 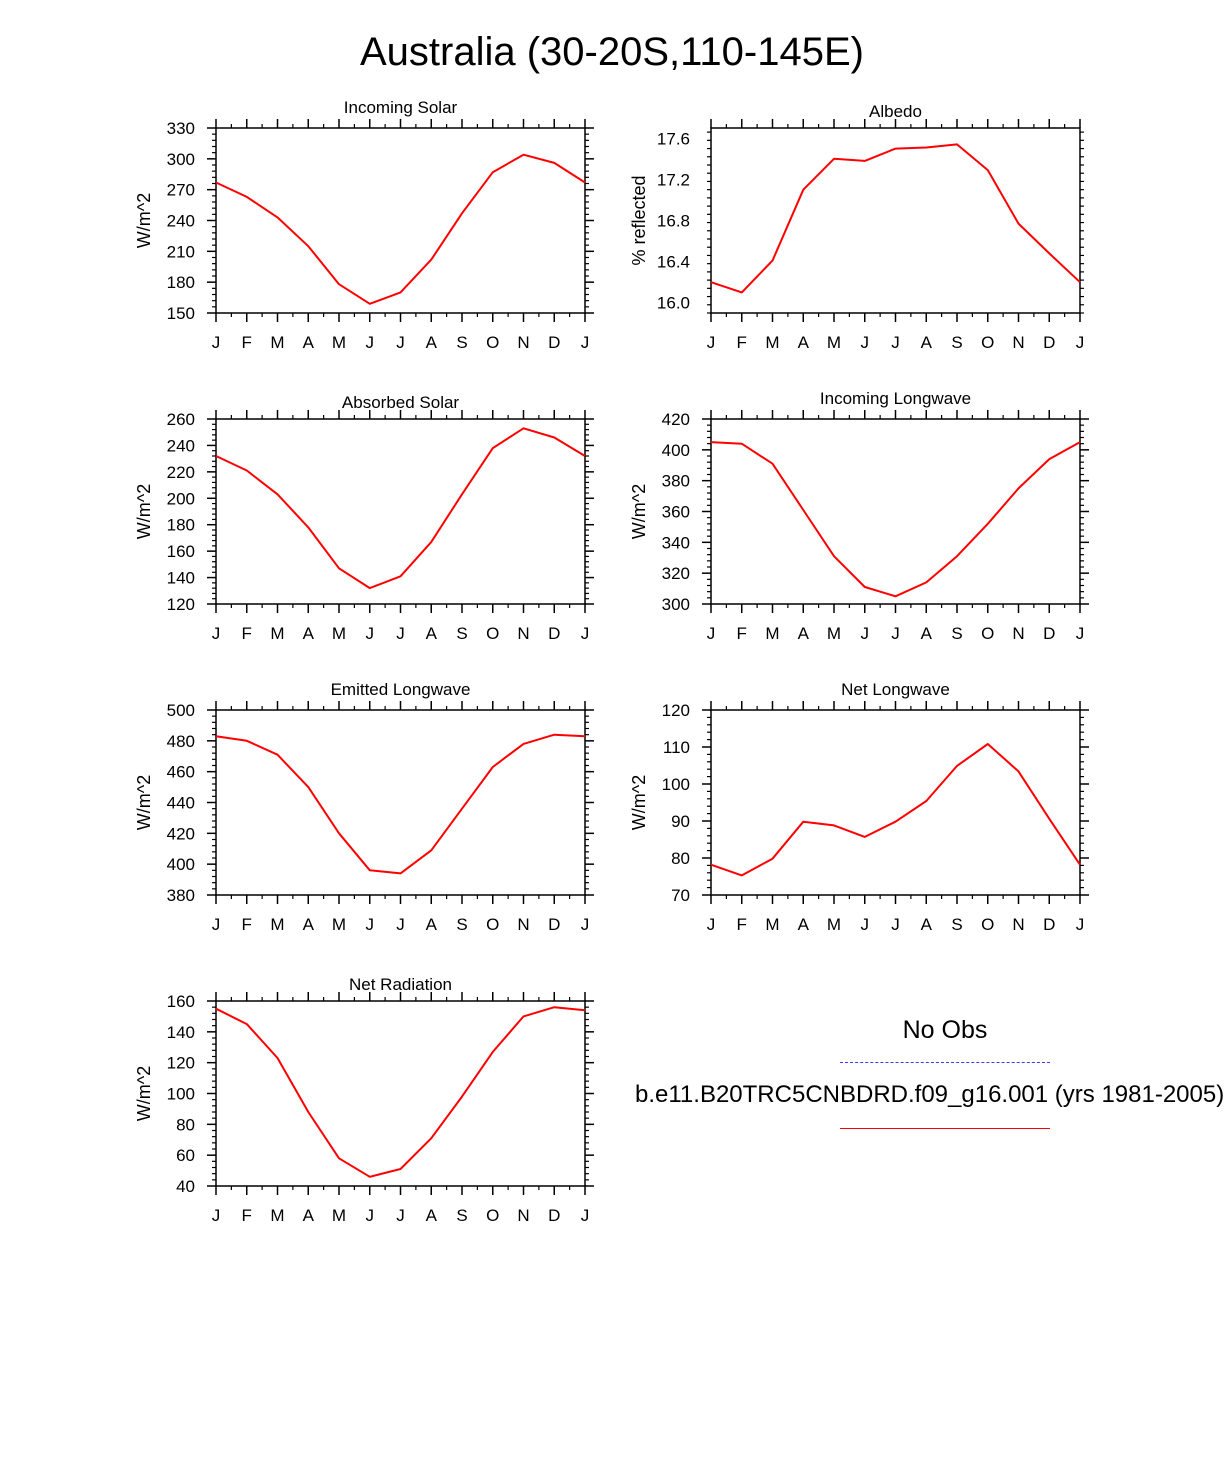 I want to click on absorbed-solar-ytick-label: 140, so click(x=181, y=578).